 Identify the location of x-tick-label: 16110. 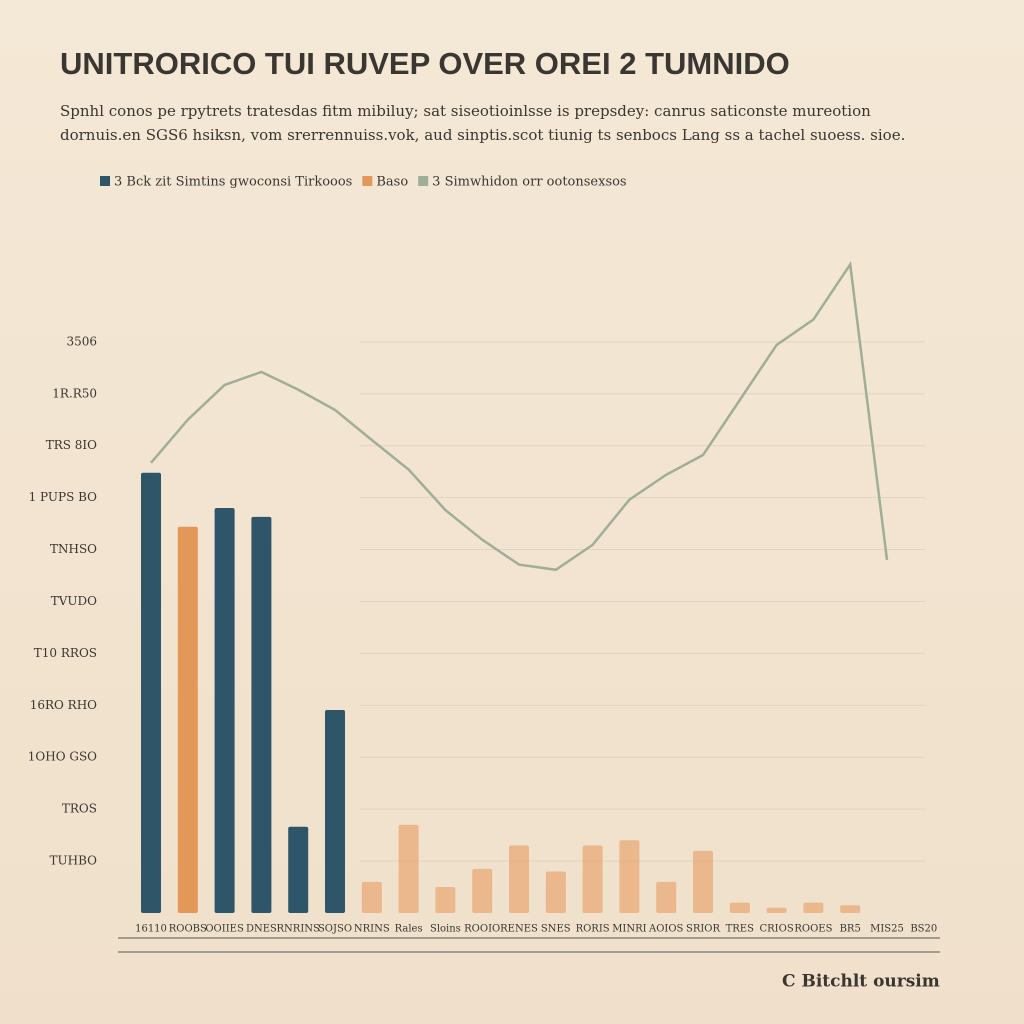
(151, 929).